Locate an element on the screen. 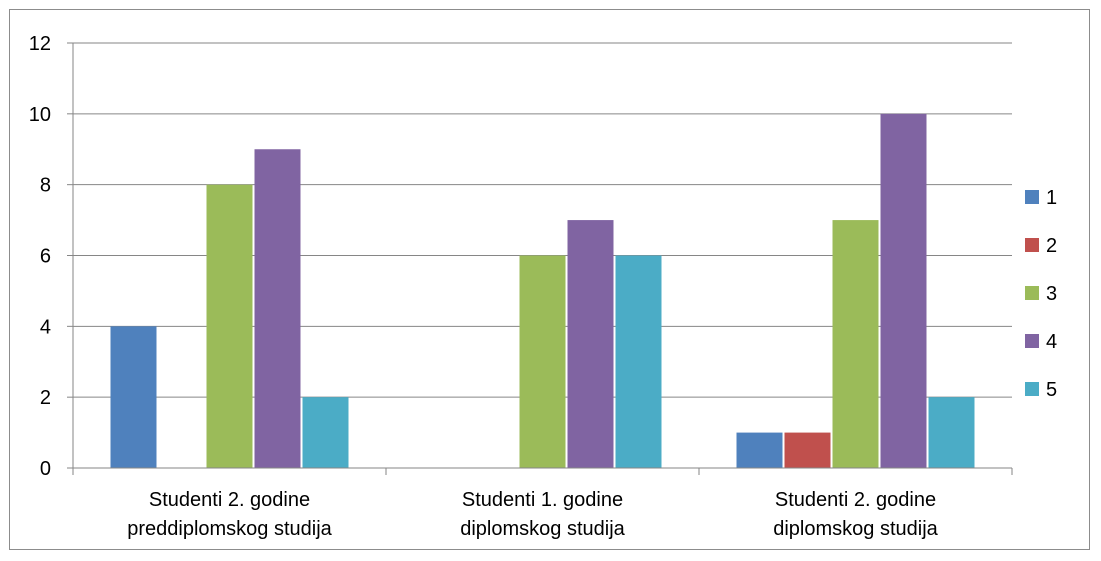  legend-label-3: 3 is located at coordinates (1051, 294).